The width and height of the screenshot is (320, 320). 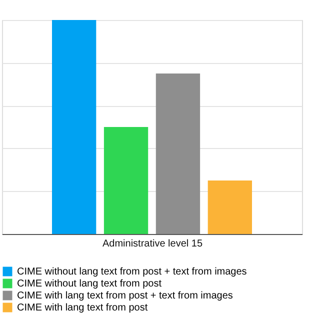 What do you see at coordinates (132, 272) in the screenshot?
I see `legend-label: CIME without lang text from post + text from images` at bounding box center [132, 272].